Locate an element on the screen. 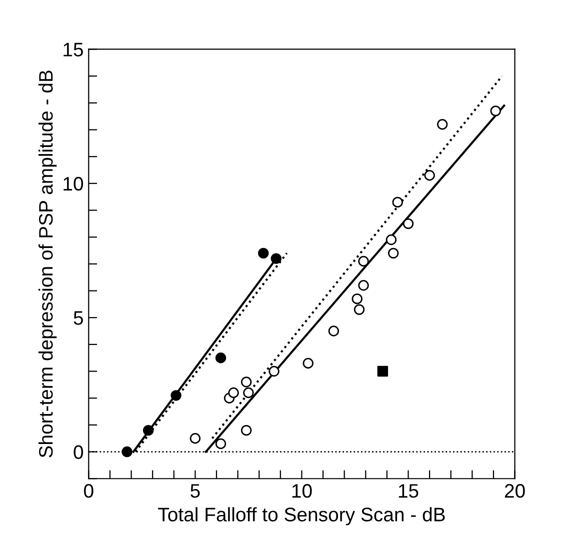 The image size is (572, 547). x-tick-label: 10 is located at coordinates (302, 491).